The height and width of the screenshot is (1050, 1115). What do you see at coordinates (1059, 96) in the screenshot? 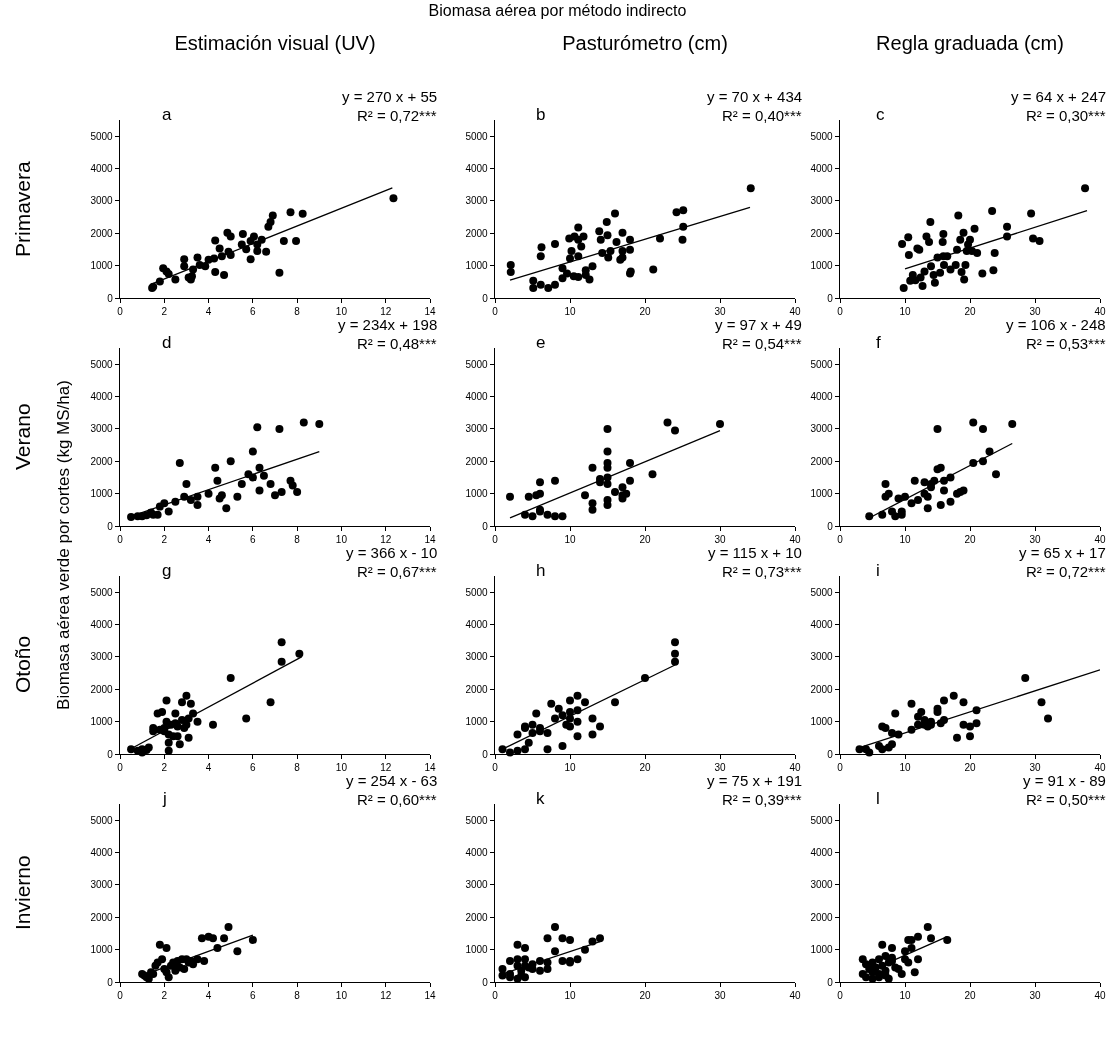
I see `text: y = 64 x + 247` at bounding box center [1059, 96].